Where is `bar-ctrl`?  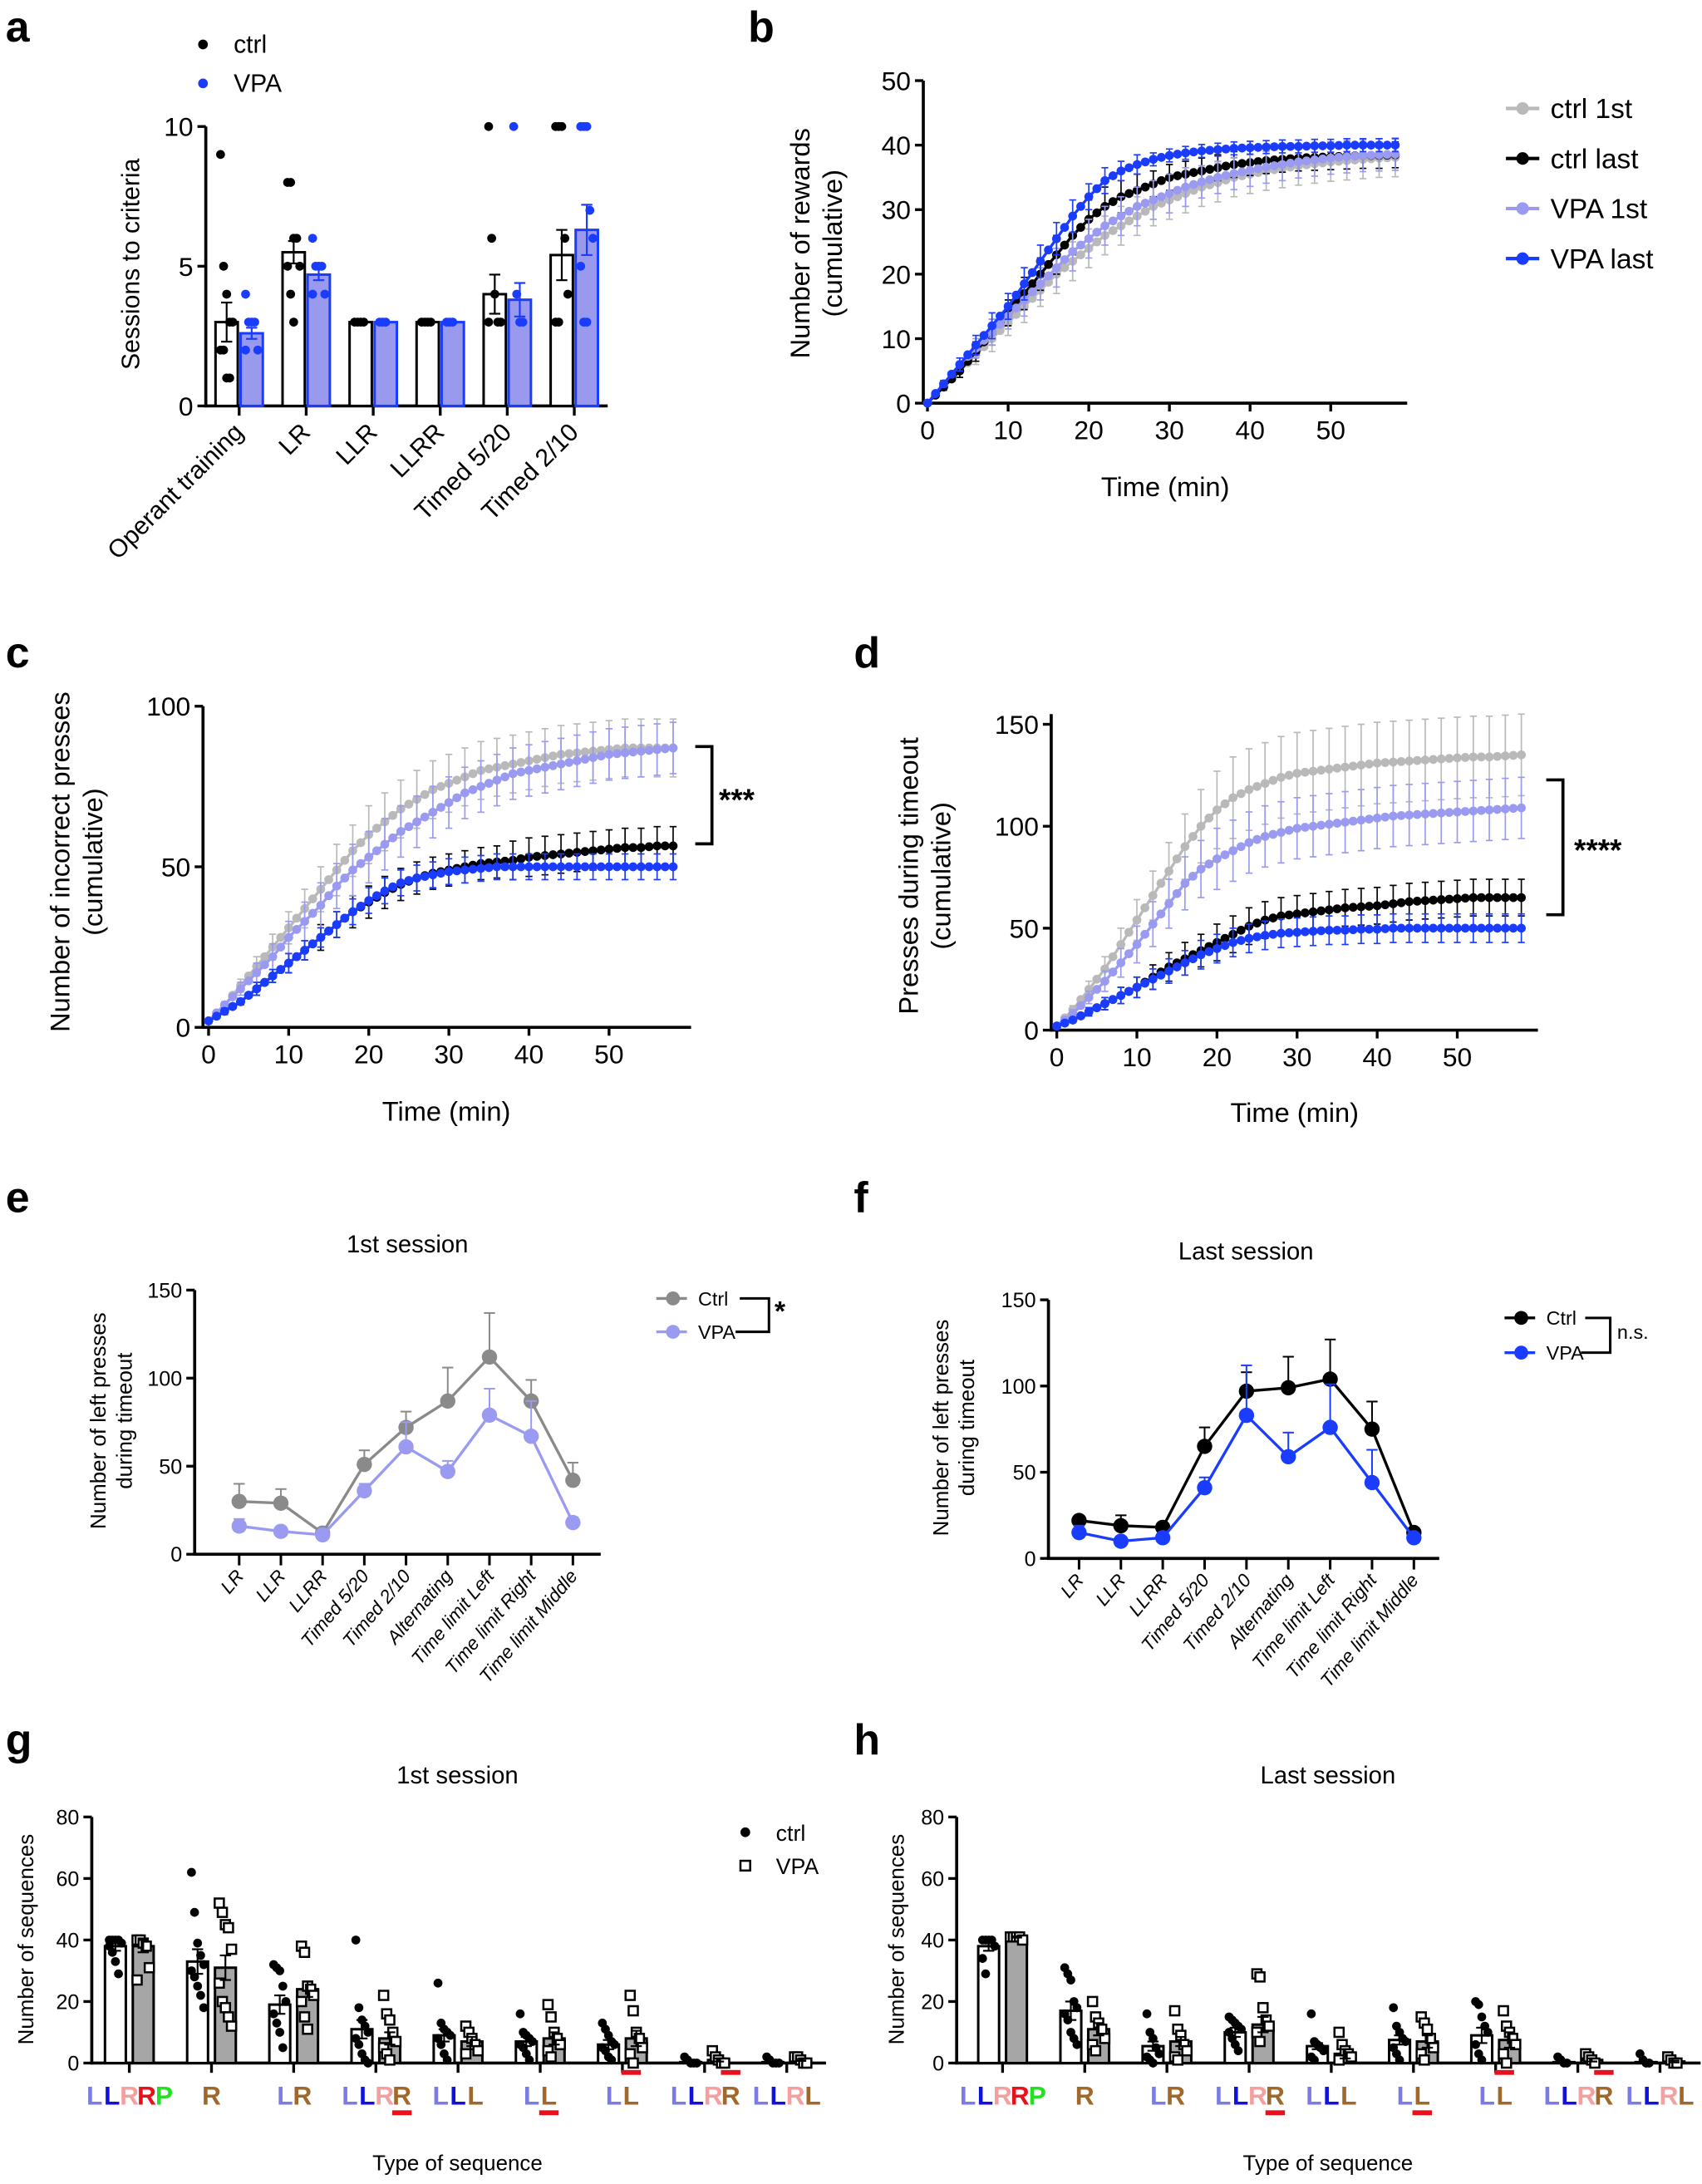 bar-ctrl is located at coordinates (360, 364).